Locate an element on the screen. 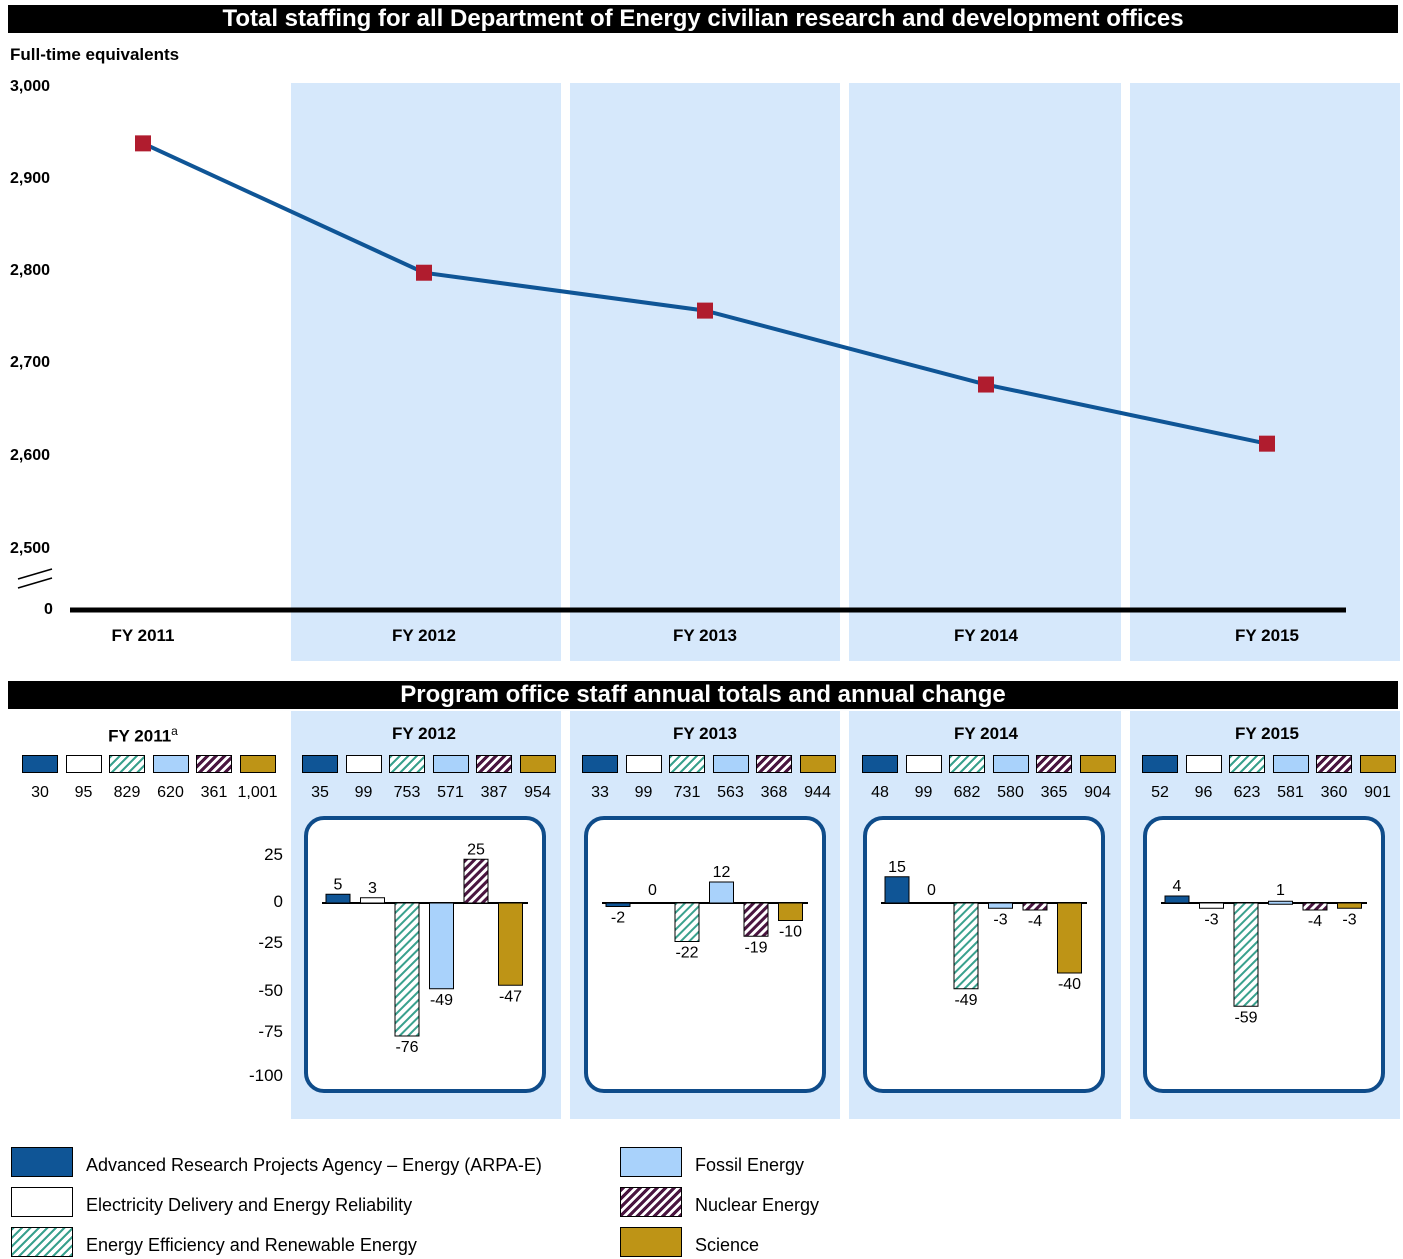 Image resolution: width=1403 pixels, height=1259 pixels. line-chart-y-label: Full-time equivalents is located at coordinates (95, 54).